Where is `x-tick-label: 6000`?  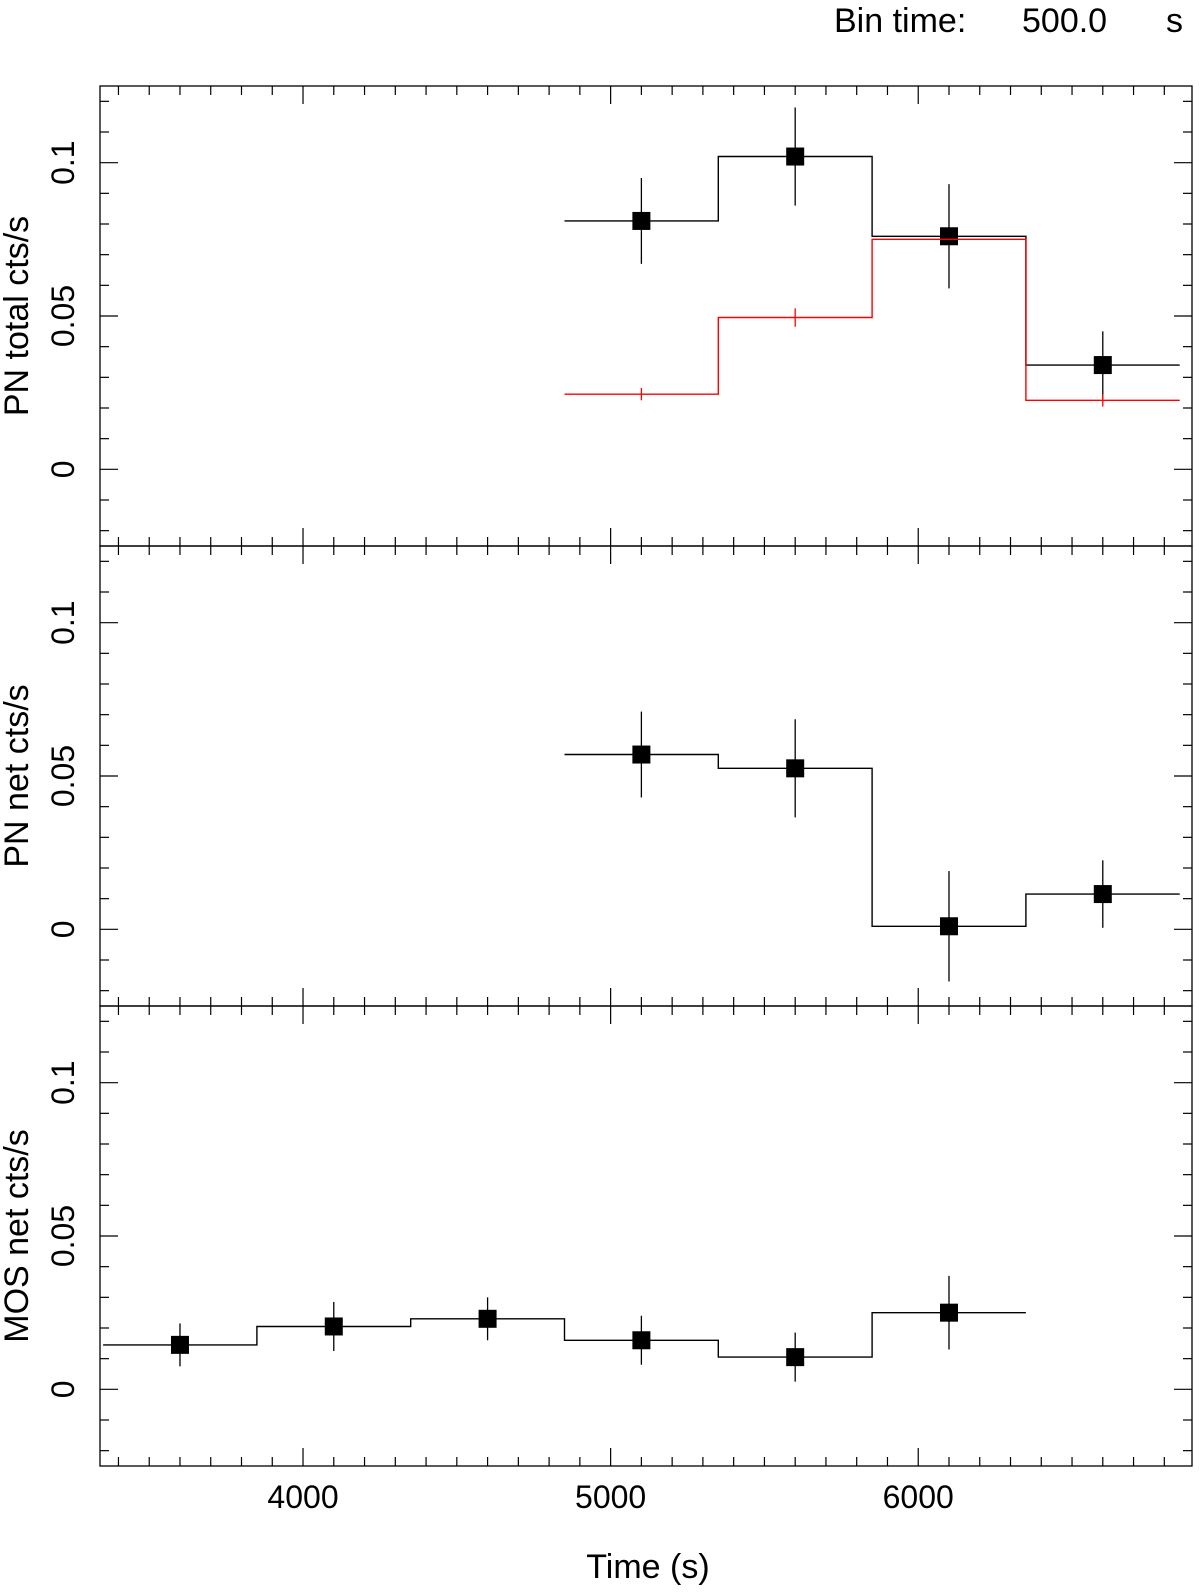 x-tick-label: 6000 is located at coordinates (918, 1497).